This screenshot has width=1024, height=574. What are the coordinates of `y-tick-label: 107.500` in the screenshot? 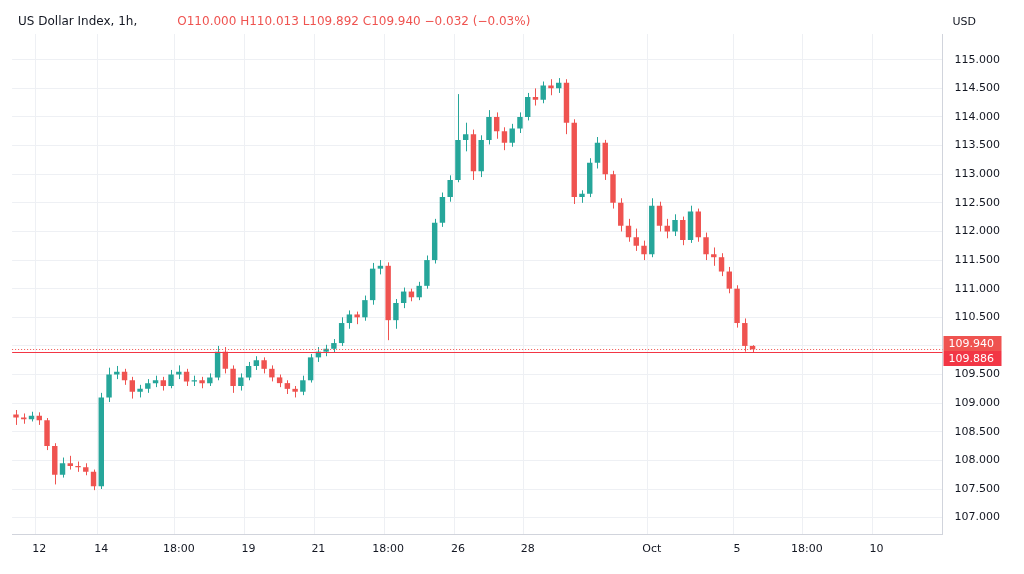 It's located at (977, 488).